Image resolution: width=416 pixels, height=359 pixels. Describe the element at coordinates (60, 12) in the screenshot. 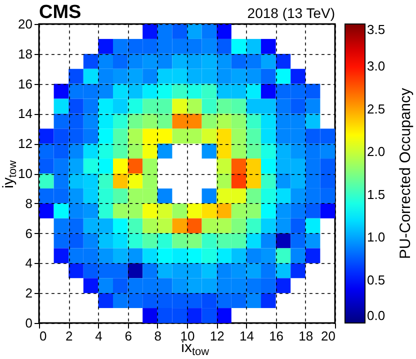

I see `text: CMS` at that location.